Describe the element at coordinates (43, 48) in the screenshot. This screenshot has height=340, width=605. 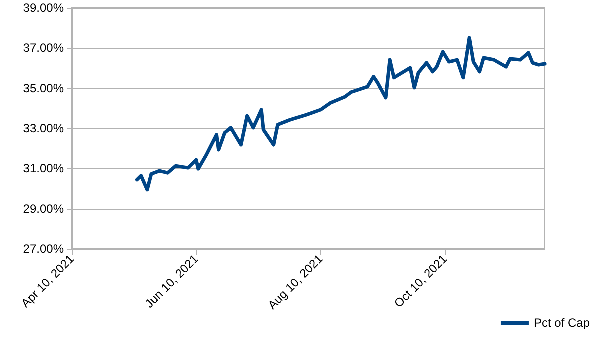
I see `y-tick-label: 37.00%` at that location.